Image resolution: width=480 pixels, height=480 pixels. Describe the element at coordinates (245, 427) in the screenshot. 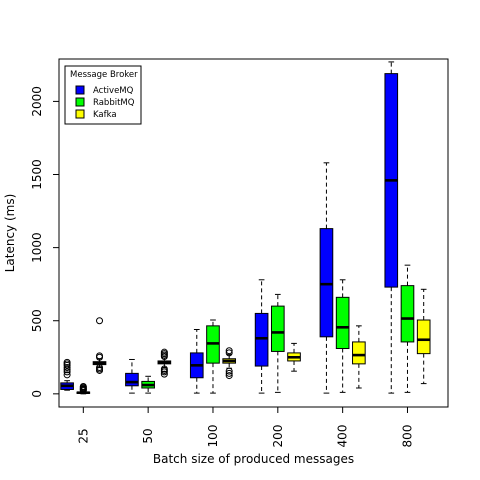

I see `x-axis: 25 50 100 200 400 800` at that location.